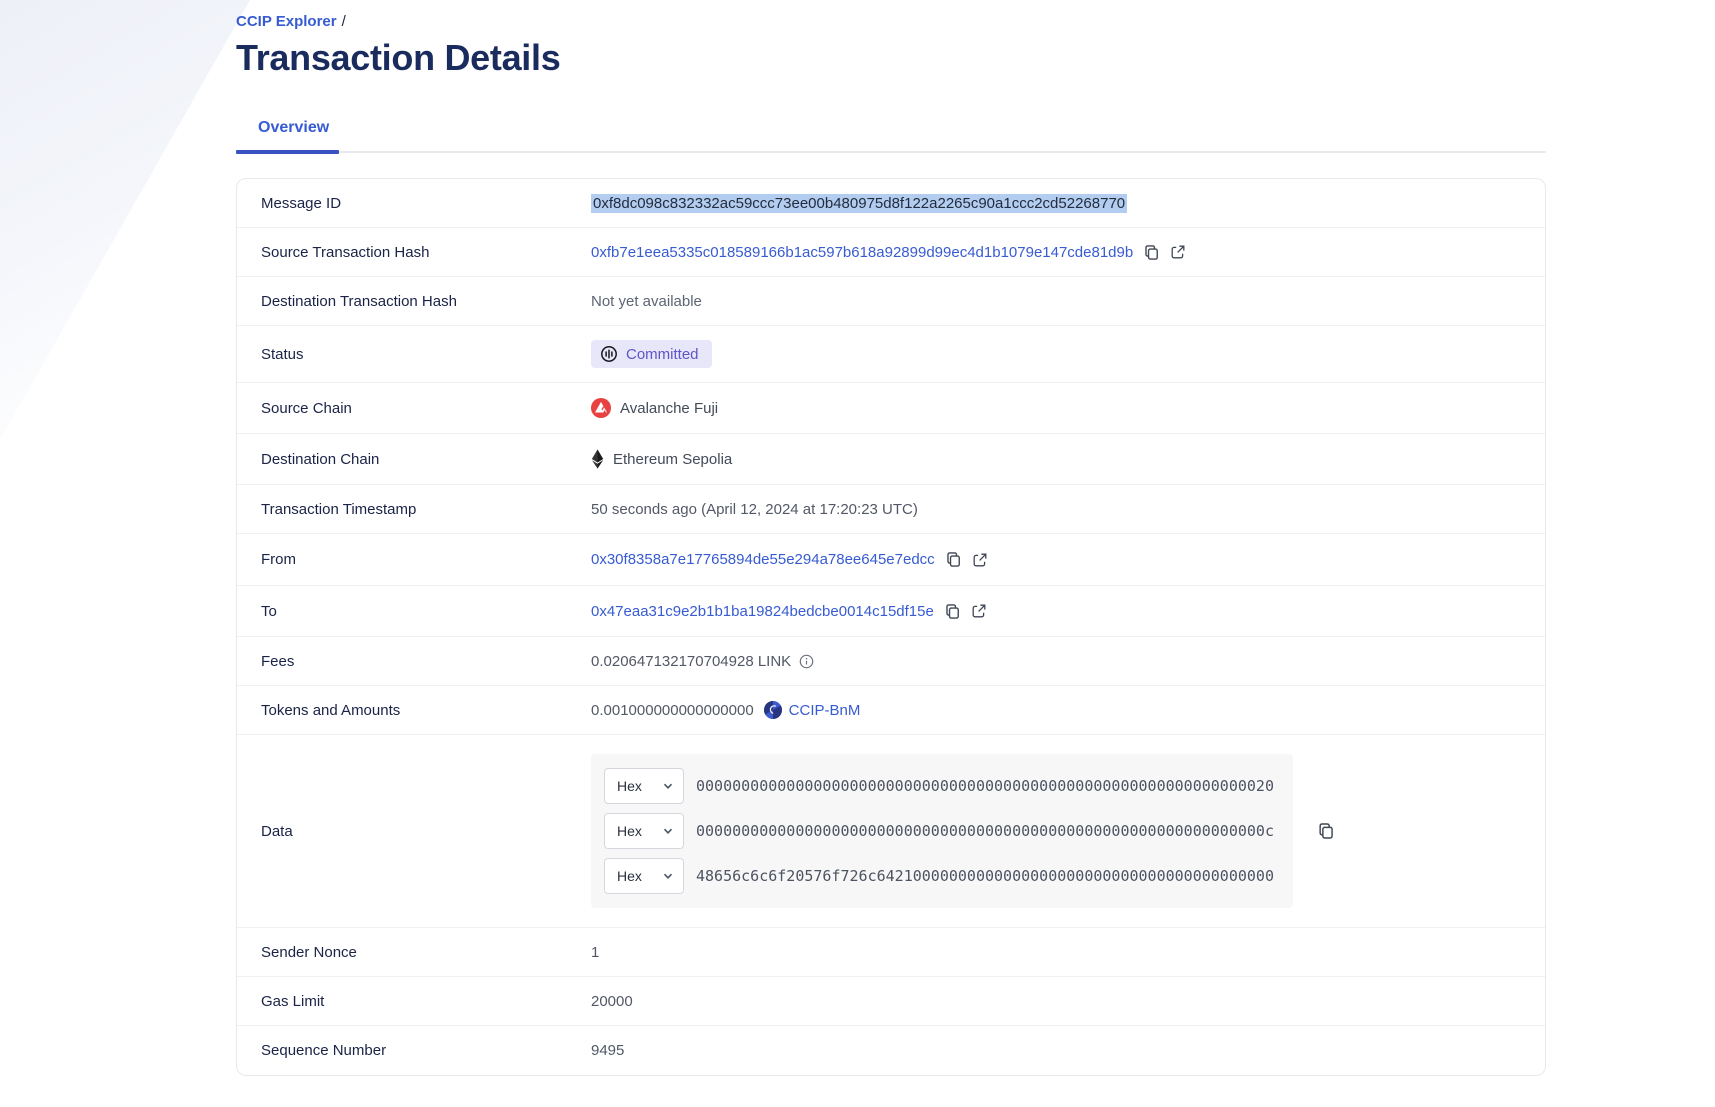 The image size is (1715, 1107). Describe the element at coordinates (601, 408) in the screenshot. I see `avalanche-icon` at that location.